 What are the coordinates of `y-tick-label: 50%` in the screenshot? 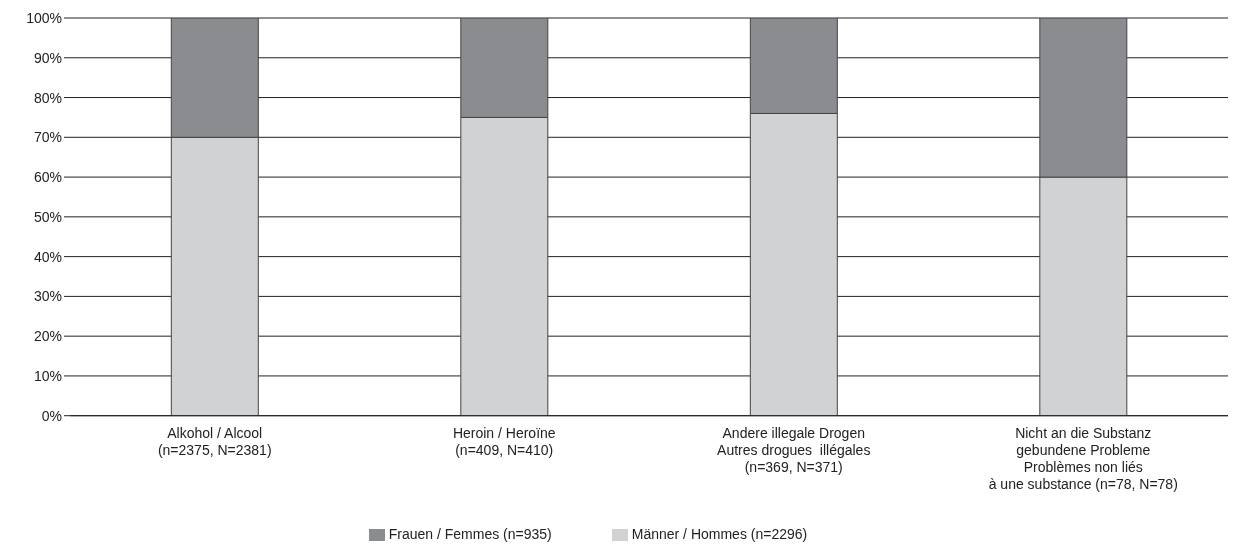 It's located at (47, 216).